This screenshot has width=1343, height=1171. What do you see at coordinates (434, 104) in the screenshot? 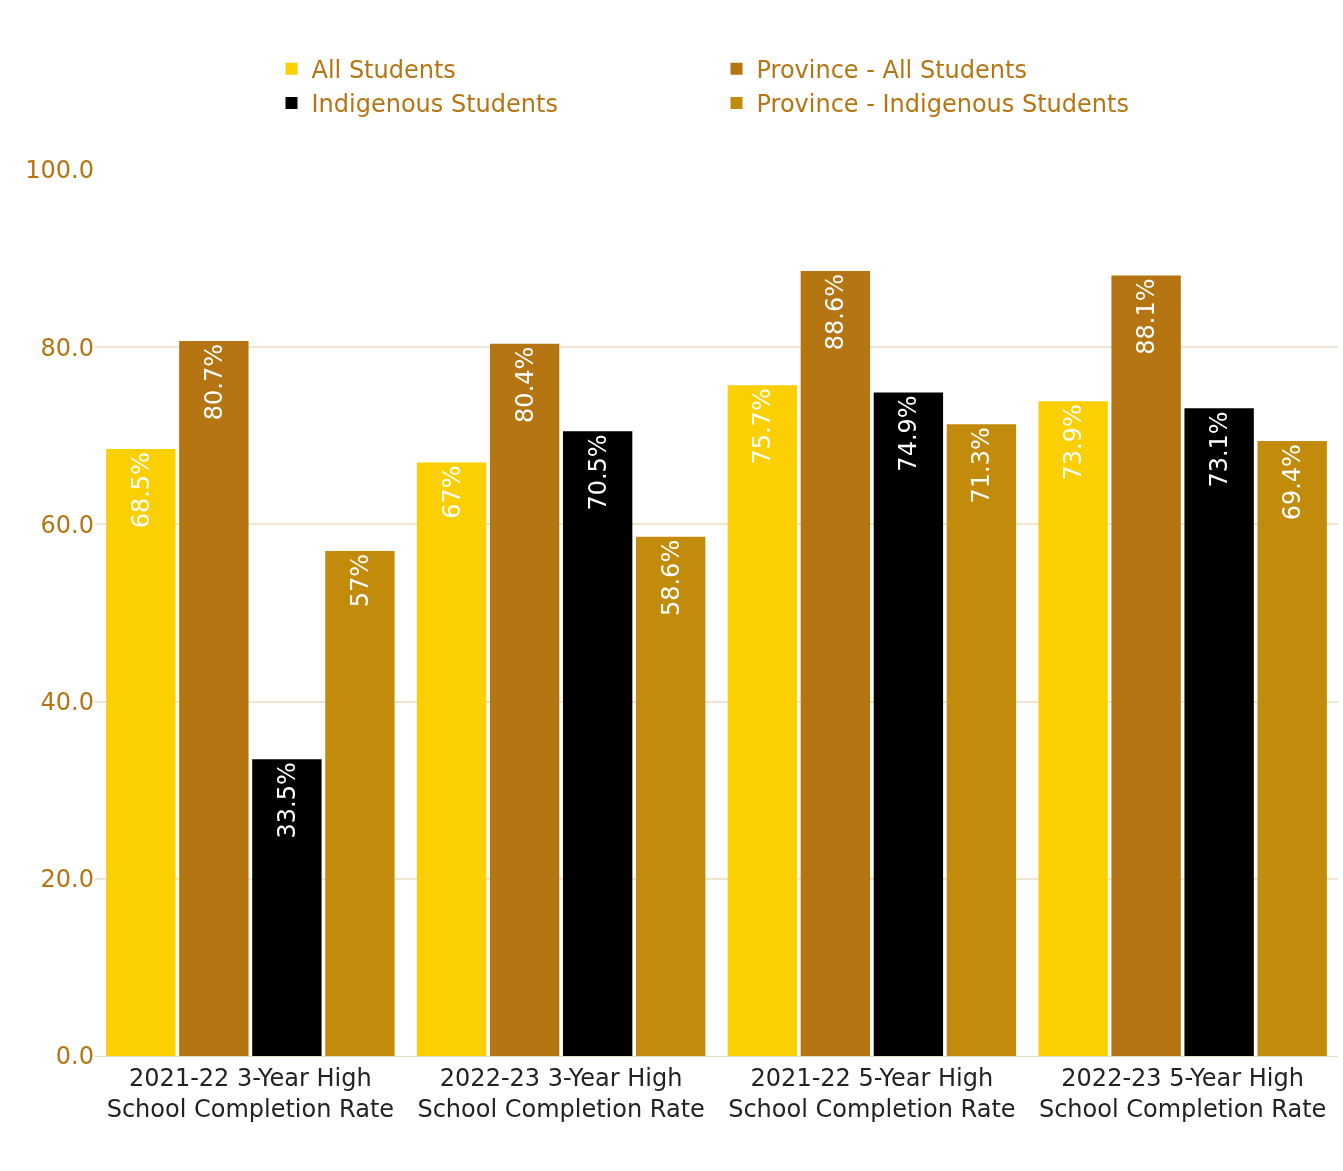
I see `legend-label: Indigenous Students` at bounding box center [434, 104].